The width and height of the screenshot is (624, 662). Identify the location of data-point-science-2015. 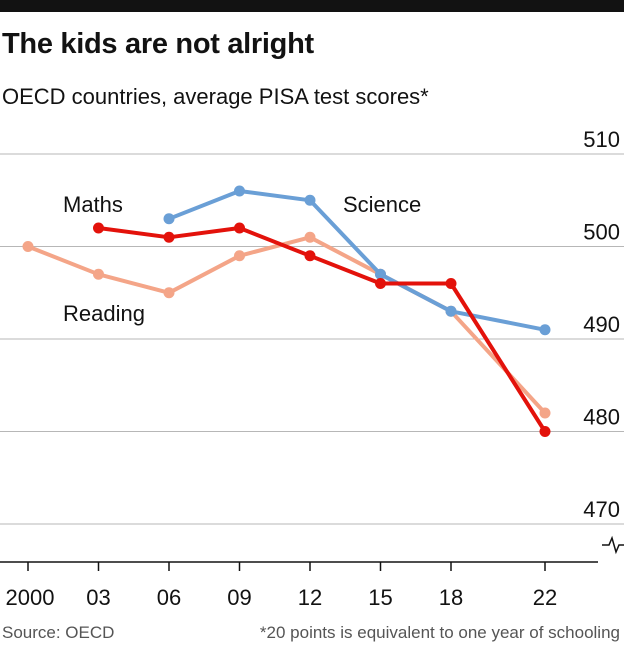
(380, 274).